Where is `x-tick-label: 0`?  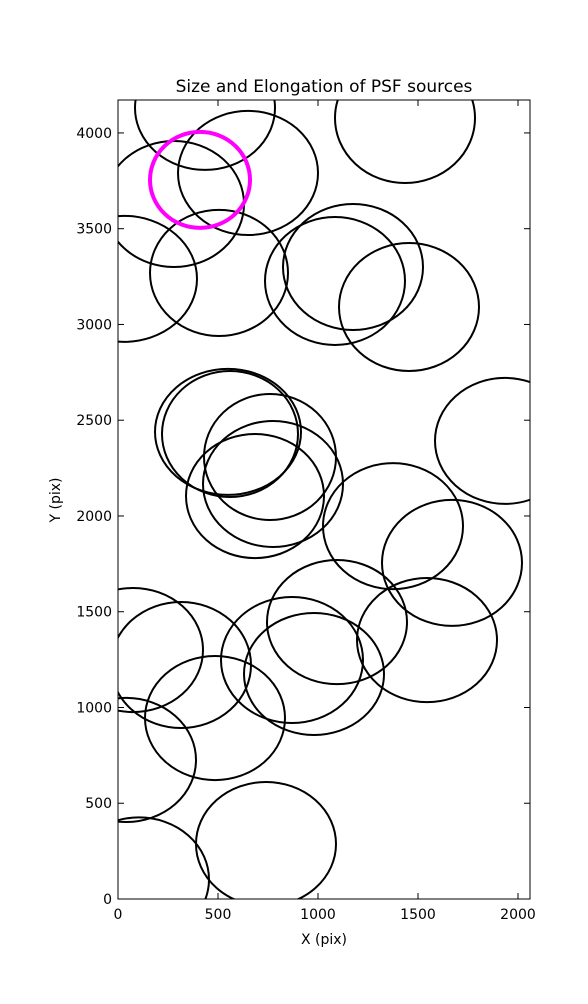 x-tick-label: 0 is located at coordinates (118, 915).